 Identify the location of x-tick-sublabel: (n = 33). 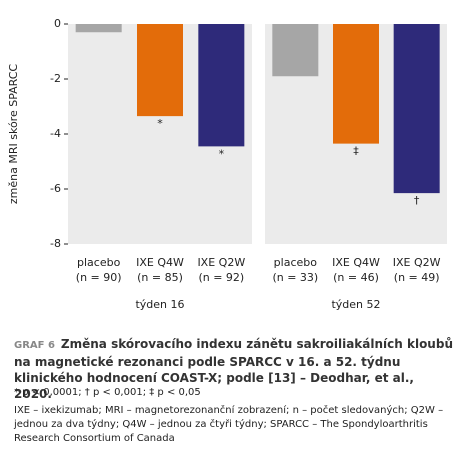
(295, 277).